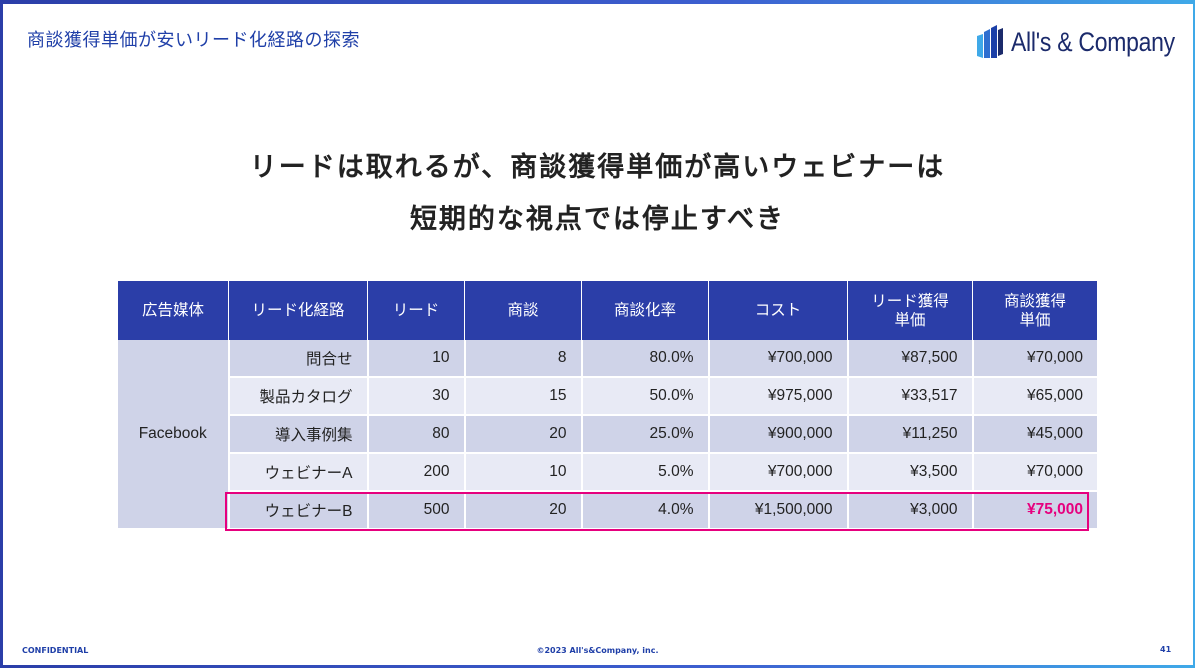 Image resolution: width=1195 pixels, height=668 pixels. What do you see at coordinates (645, 434) in the screenshot?
I see `rate-cell: 25.0%` at bounding box center [645, 434].